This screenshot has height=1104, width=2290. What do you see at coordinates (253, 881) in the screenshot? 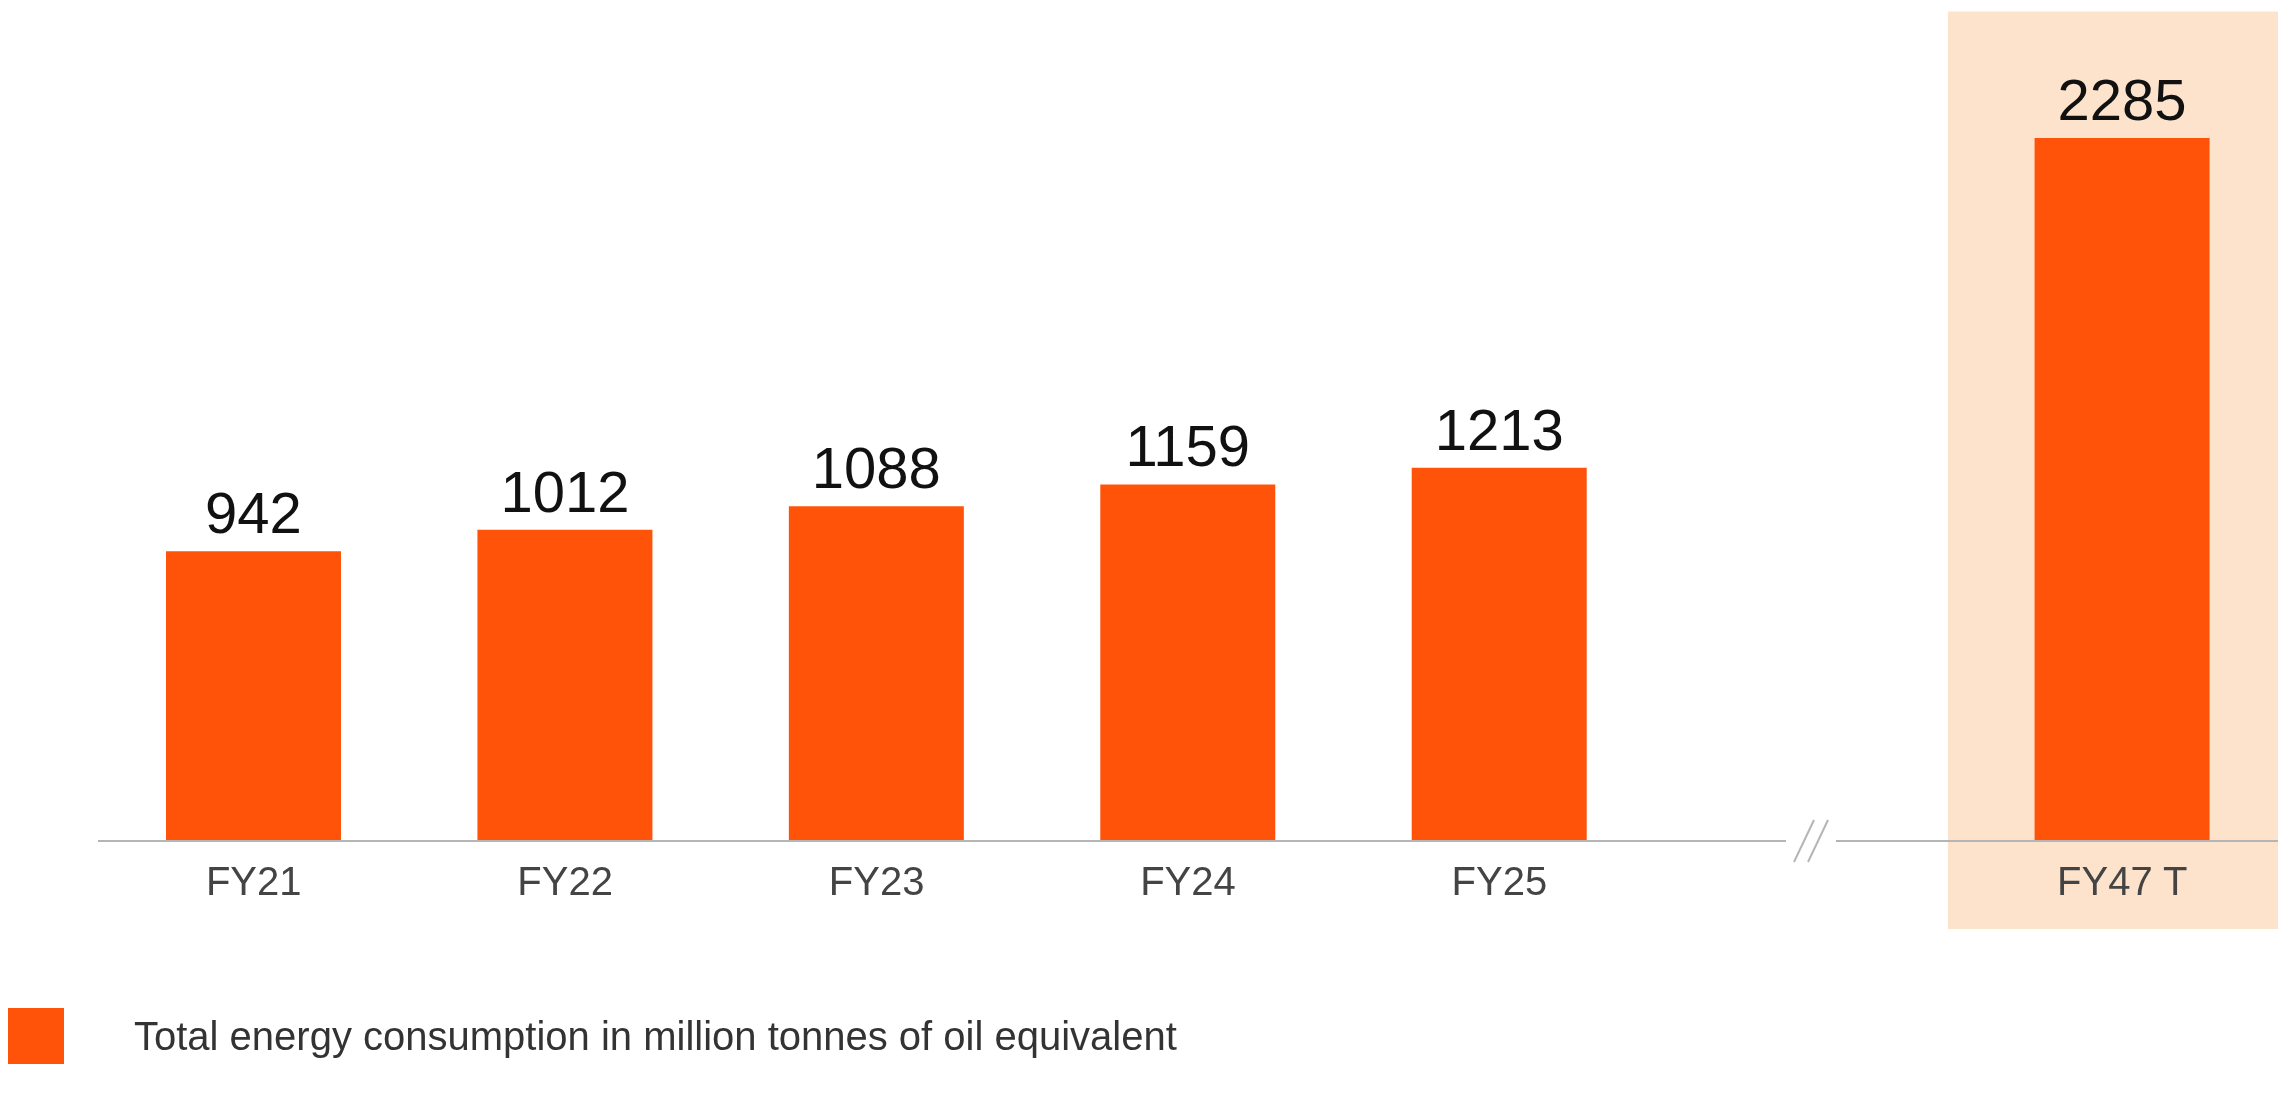
I see `x-tick-label: FY21` at bounding box center [253, 881].